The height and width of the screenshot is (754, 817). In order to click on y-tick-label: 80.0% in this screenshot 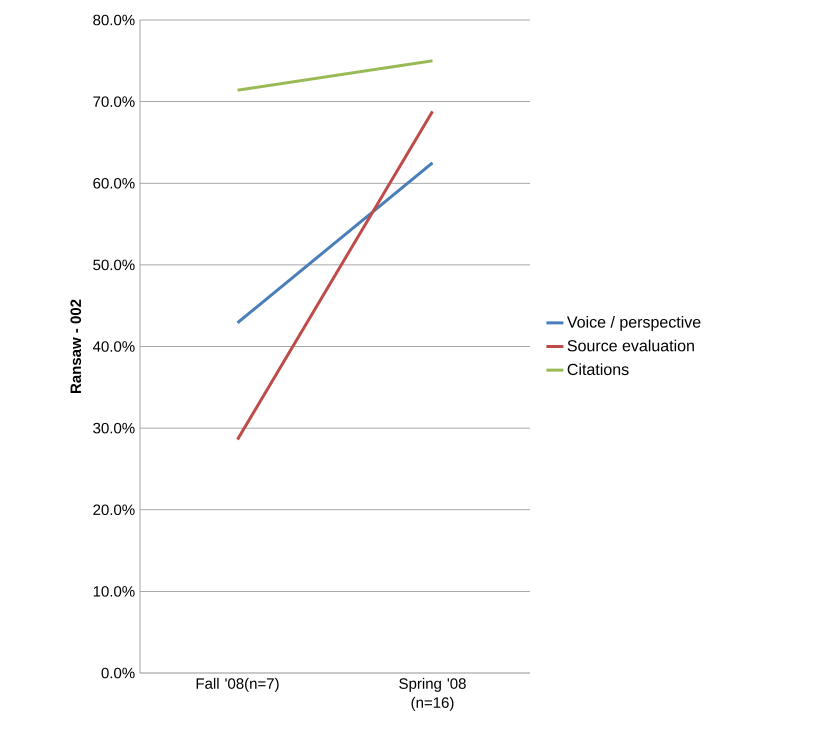, I will do `click(114, 20)`.